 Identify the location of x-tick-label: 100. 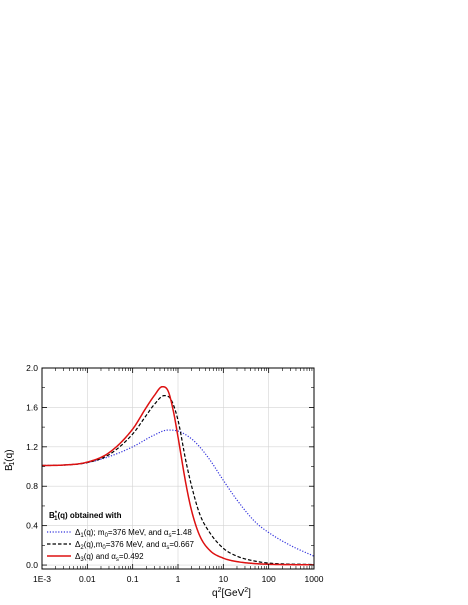
(269, 579).